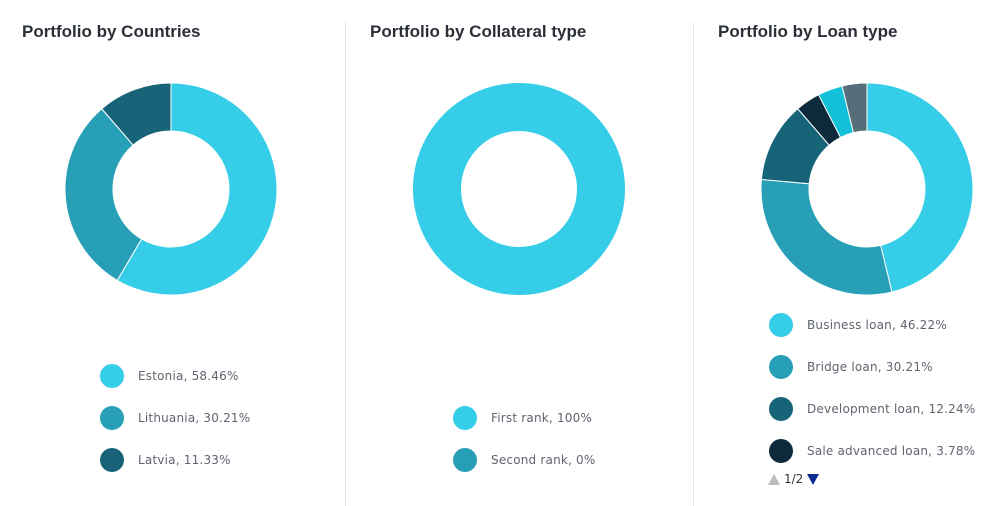 The image size is (992, 506). Describe the element at coordinates (103, 195) in the screenshot. I see `donut-slice-lithuania` at that location.